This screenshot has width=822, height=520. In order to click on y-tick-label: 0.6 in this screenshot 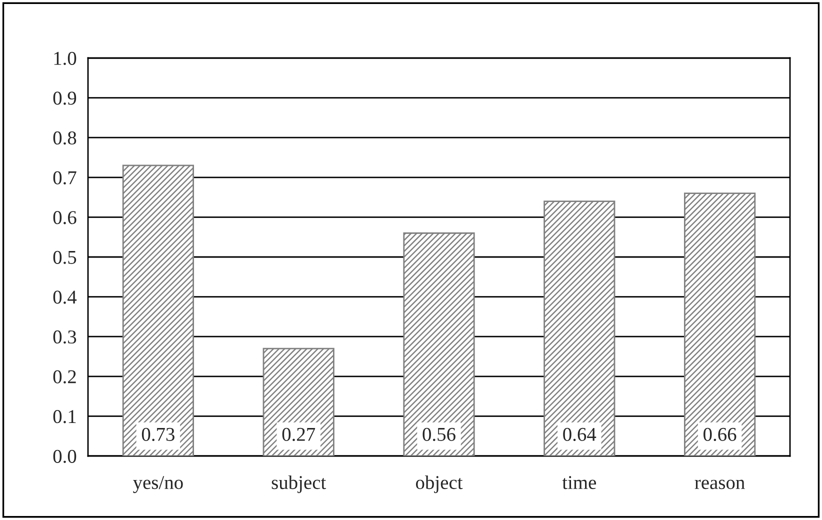, I will do `click(64, 217)`.